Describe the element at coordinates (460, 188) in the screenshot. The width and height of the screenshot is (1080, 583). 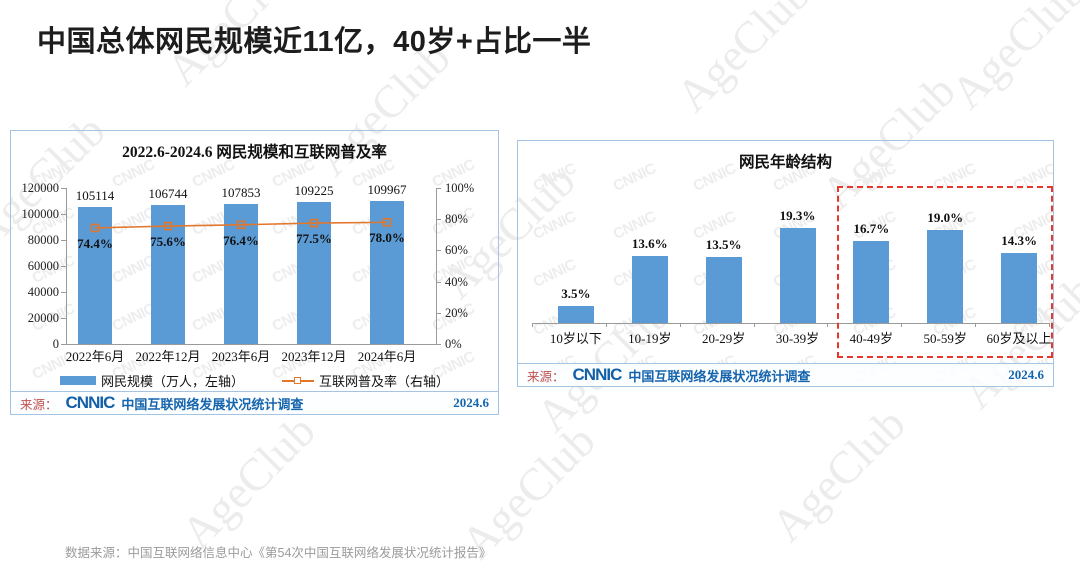
I see `right-axis-tick-label: 100%` at that location.